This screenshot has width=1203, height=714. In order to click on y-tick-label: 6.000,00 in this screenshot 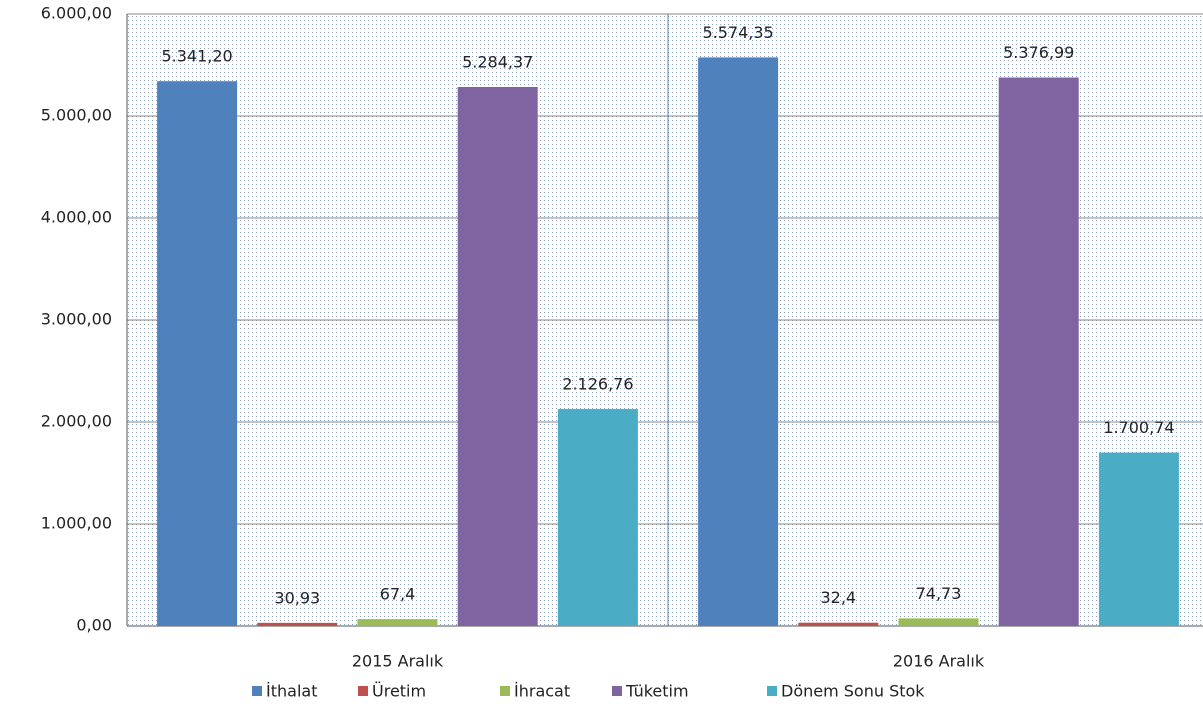, I will do `click(76, 13)`.